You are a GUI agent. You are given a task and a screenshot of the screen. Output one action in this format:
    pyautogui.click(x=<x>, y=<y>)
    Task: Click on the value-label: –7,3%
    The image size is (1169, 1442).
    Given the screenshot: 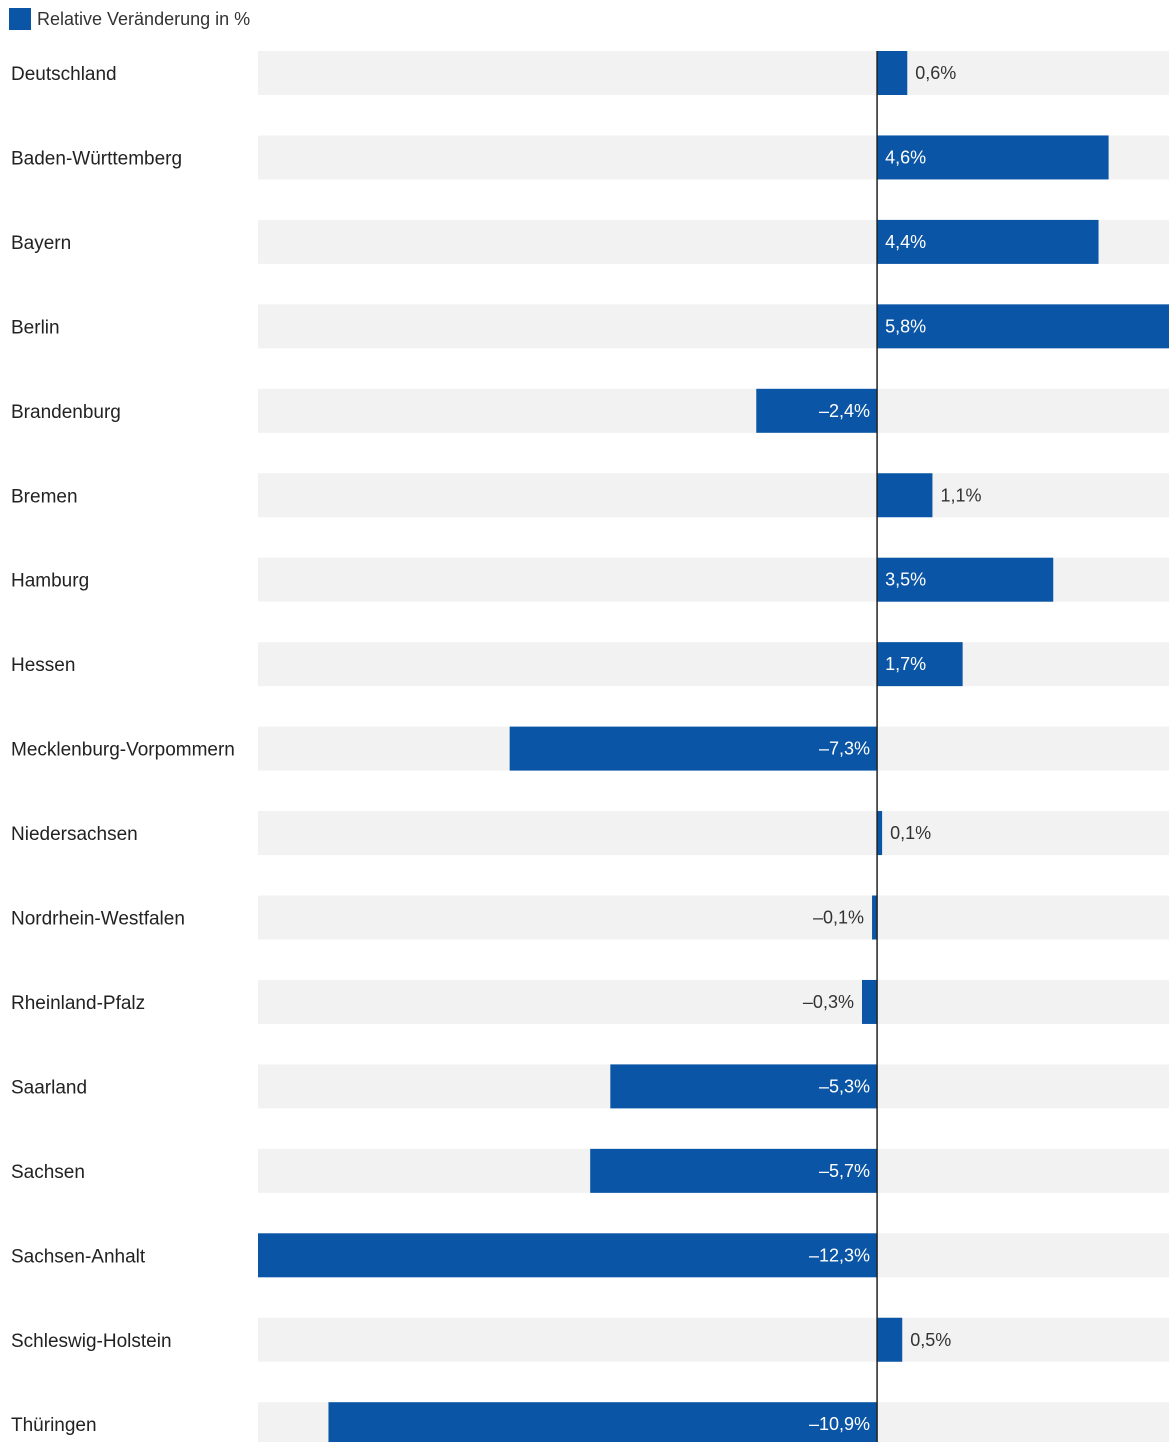 What is the action you would take?
    pyautogui.click(x=844, y=749)
    